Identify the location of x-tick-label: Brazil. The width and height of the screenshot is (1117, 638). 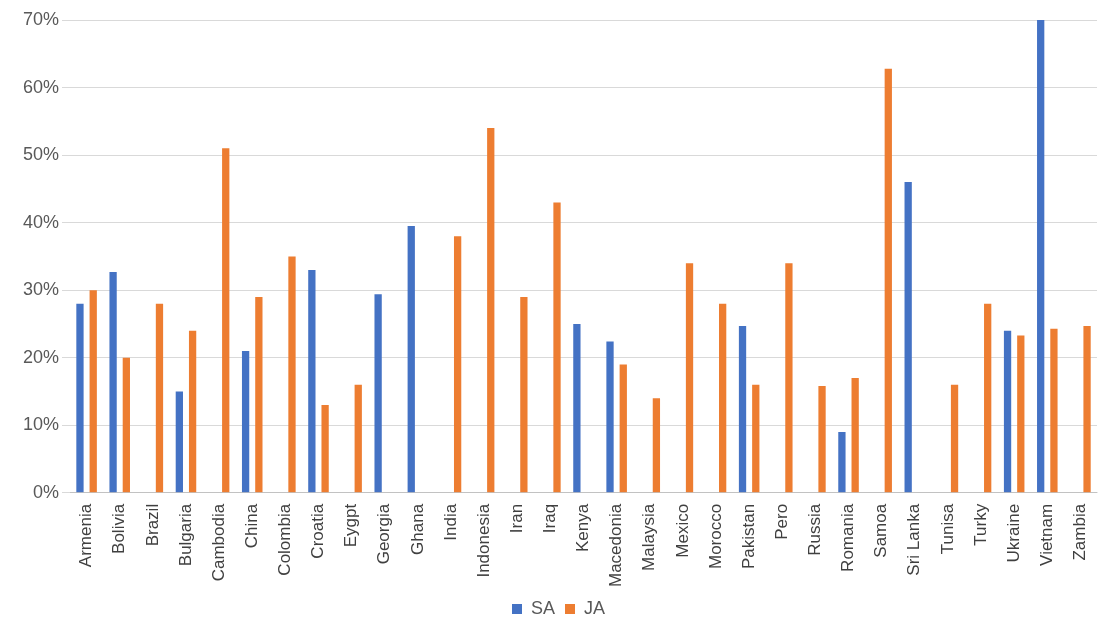
(152, 525).